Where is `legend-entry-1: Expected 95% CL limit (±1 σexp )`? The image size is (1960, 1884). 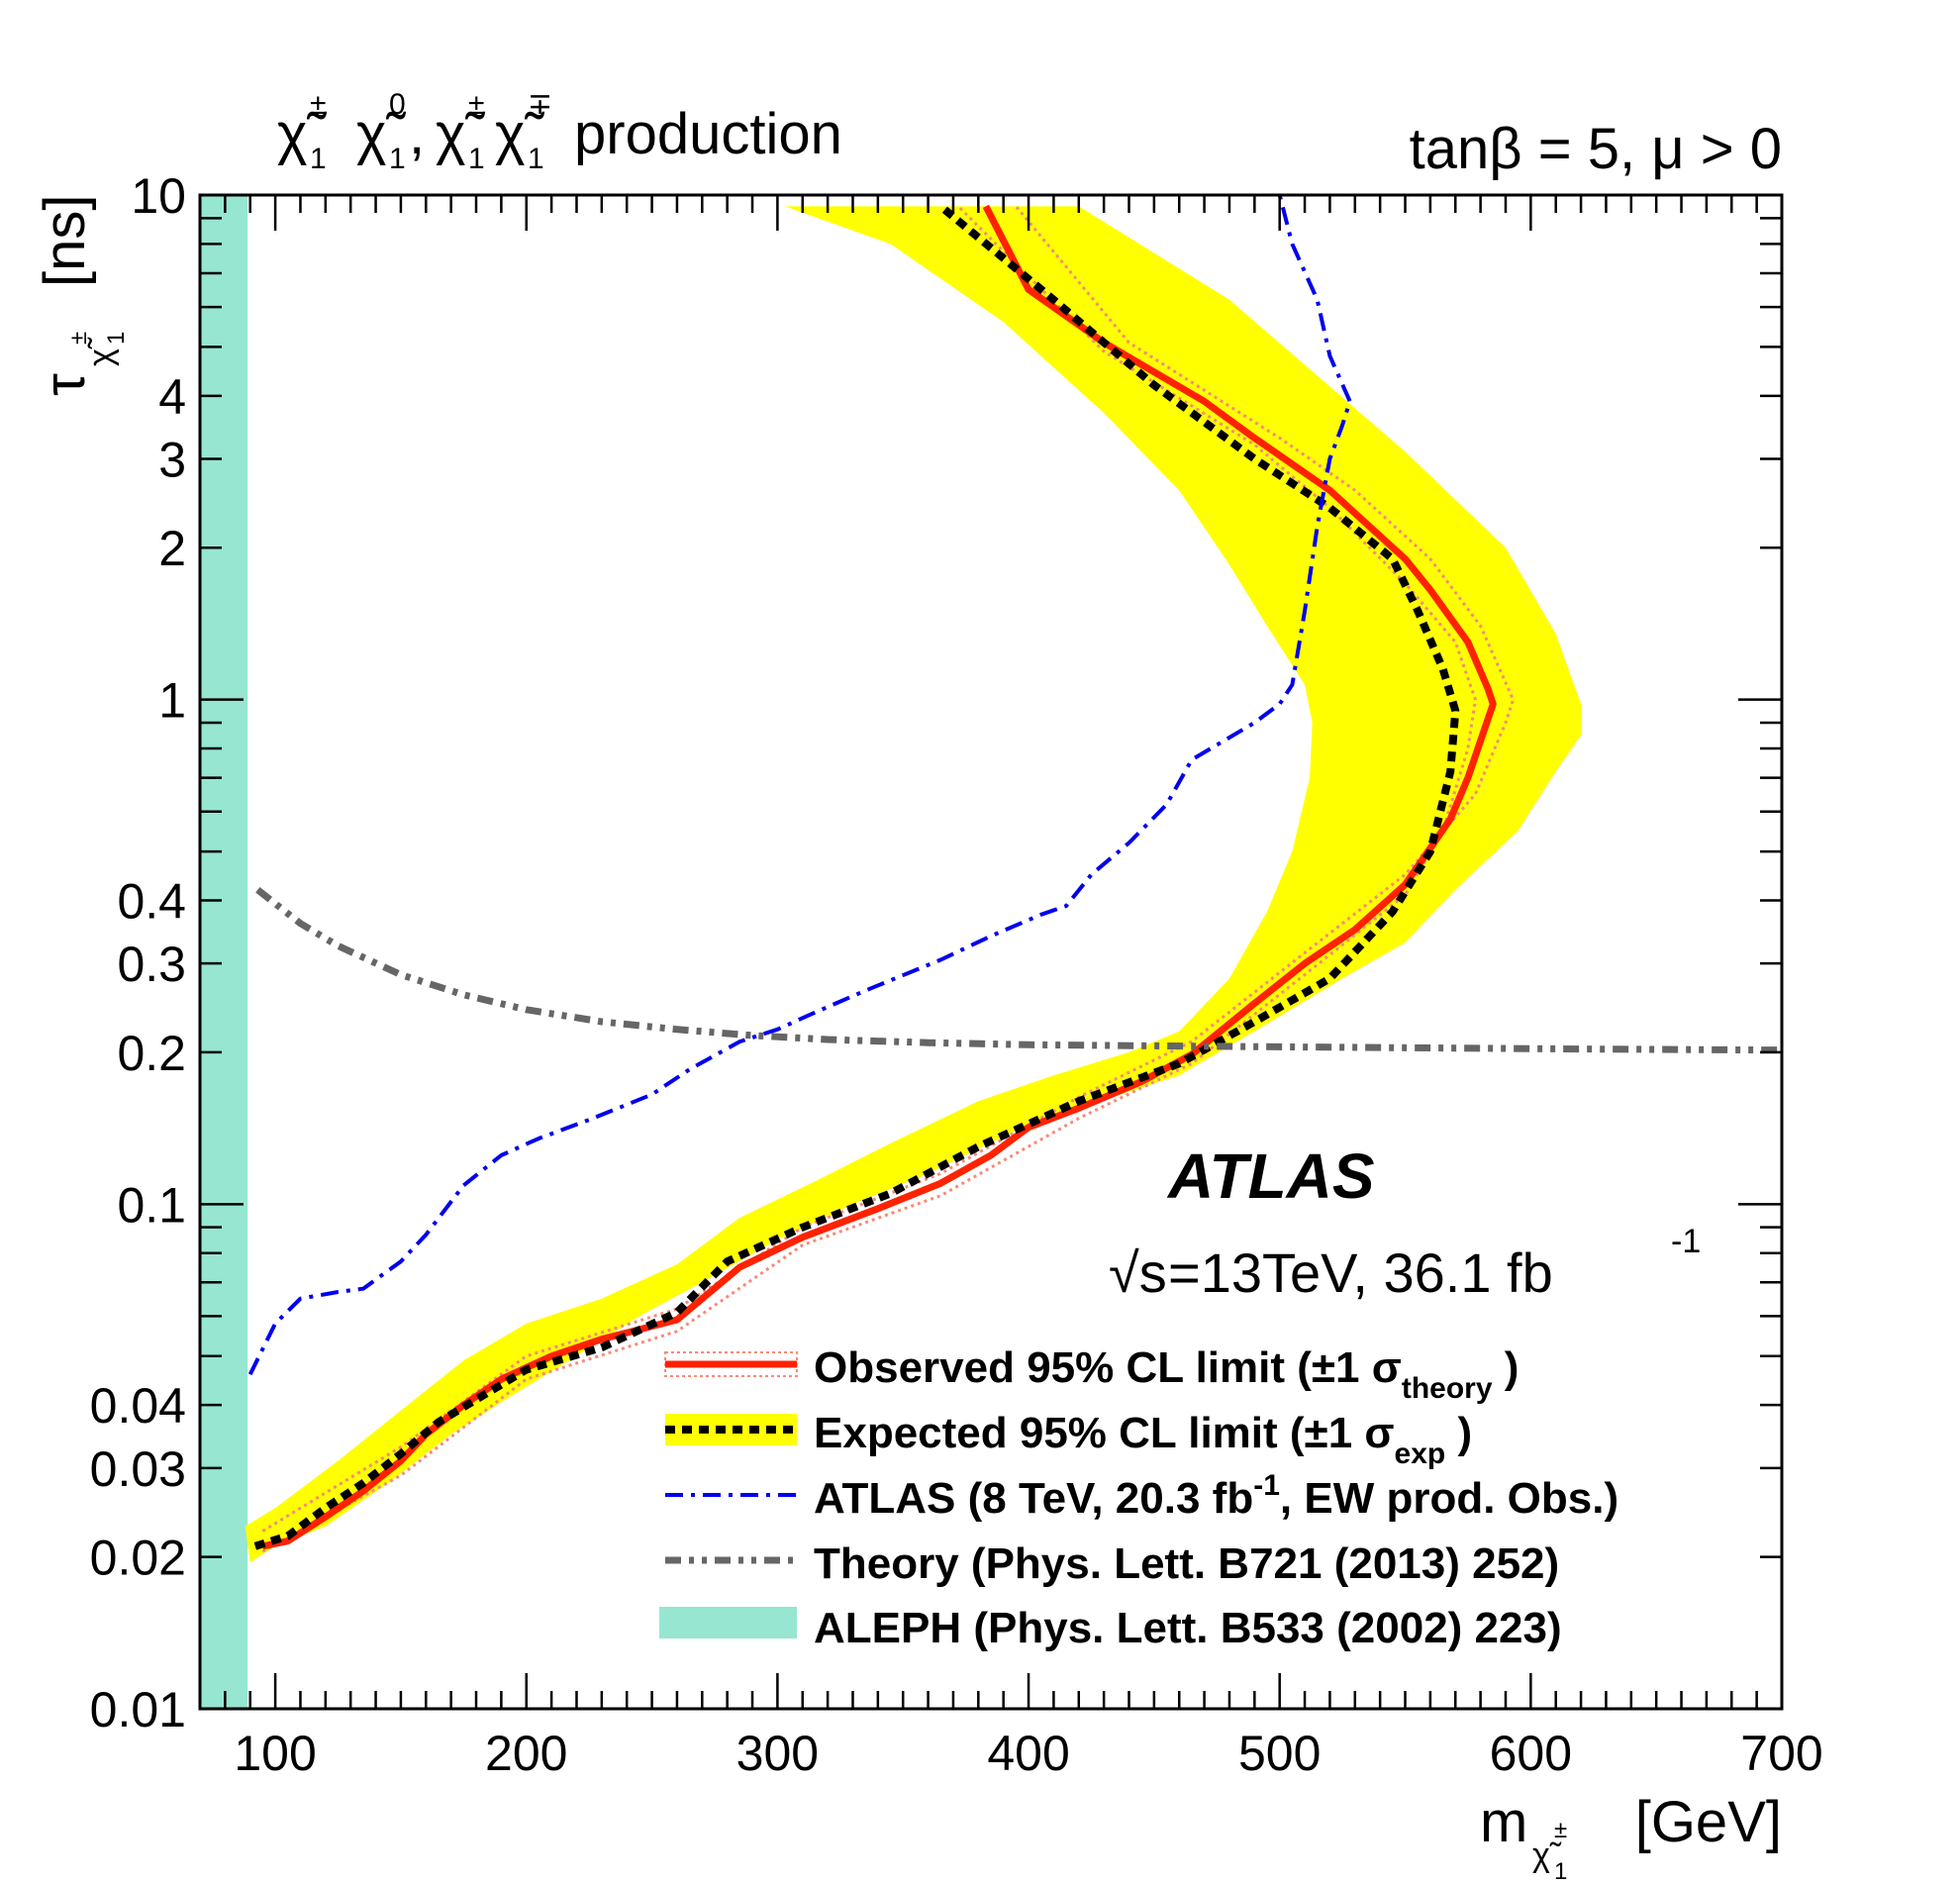
legend-entry-1: Expected 95% CL limit (±1 σexp ) is located at coordinates (1143, 1439).